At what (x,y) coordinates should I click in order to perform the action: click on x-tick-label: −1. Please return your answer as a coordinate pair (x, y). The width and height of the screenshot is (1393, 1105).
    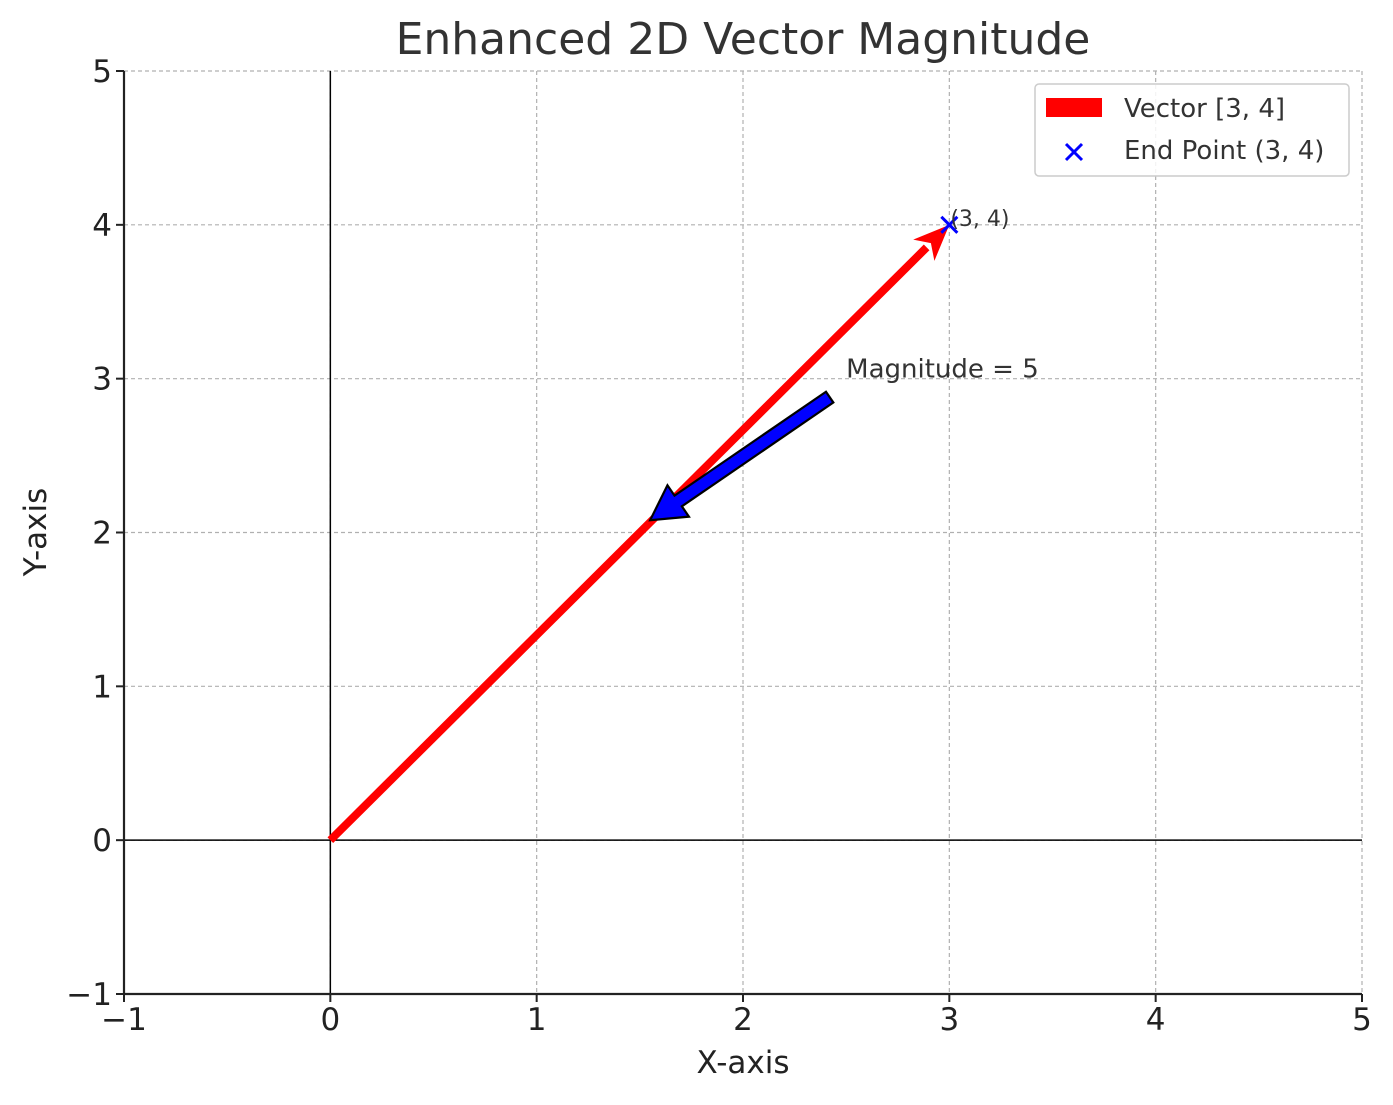
    Looking at the image, I should click on (124, 1020).